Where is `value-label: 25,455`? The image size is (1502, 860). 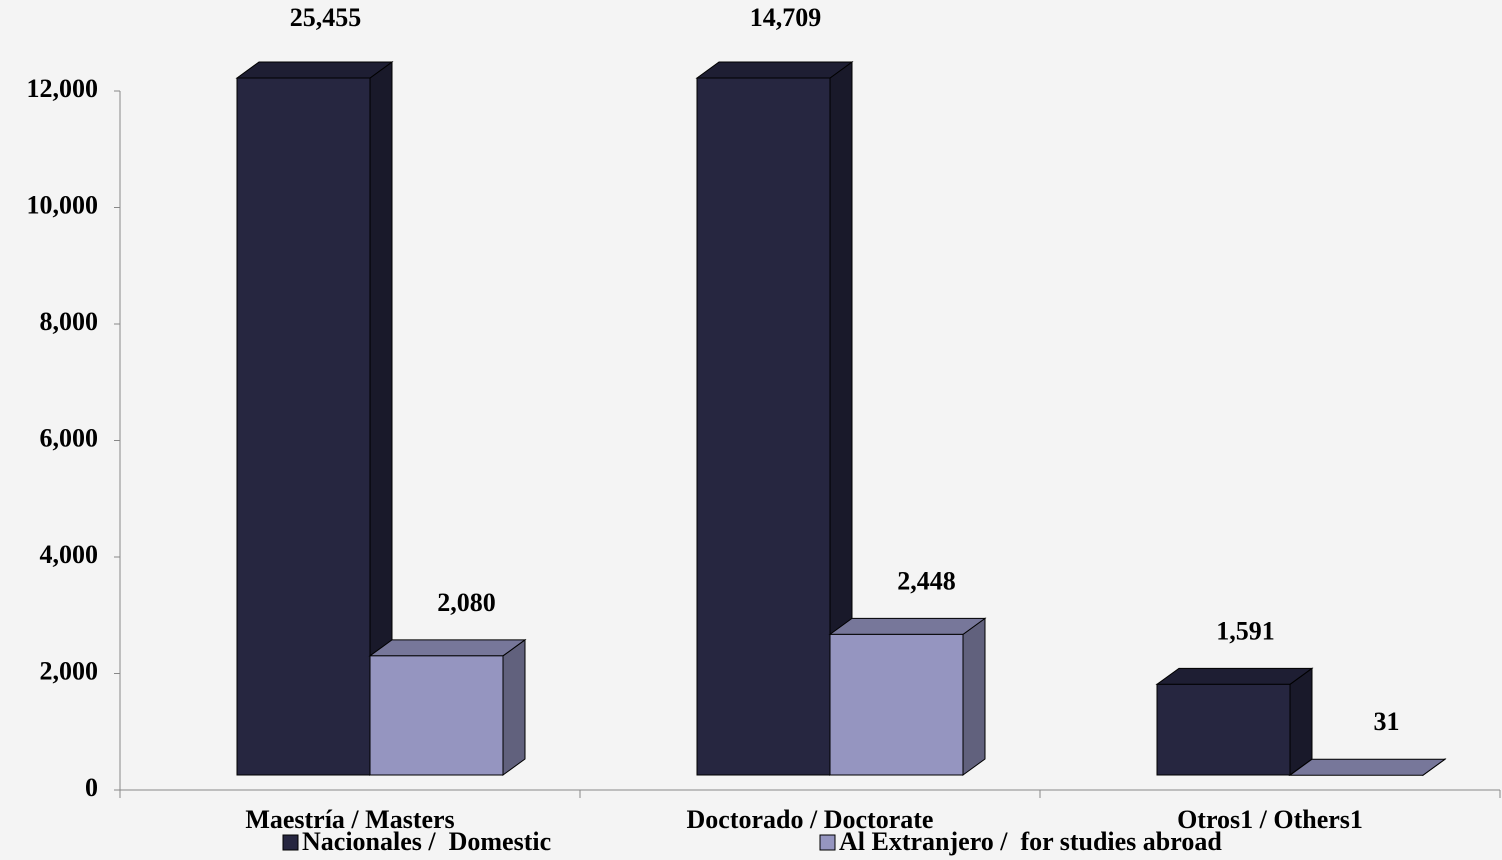
value-label: 25,455 is located at coordinates (326, 17).